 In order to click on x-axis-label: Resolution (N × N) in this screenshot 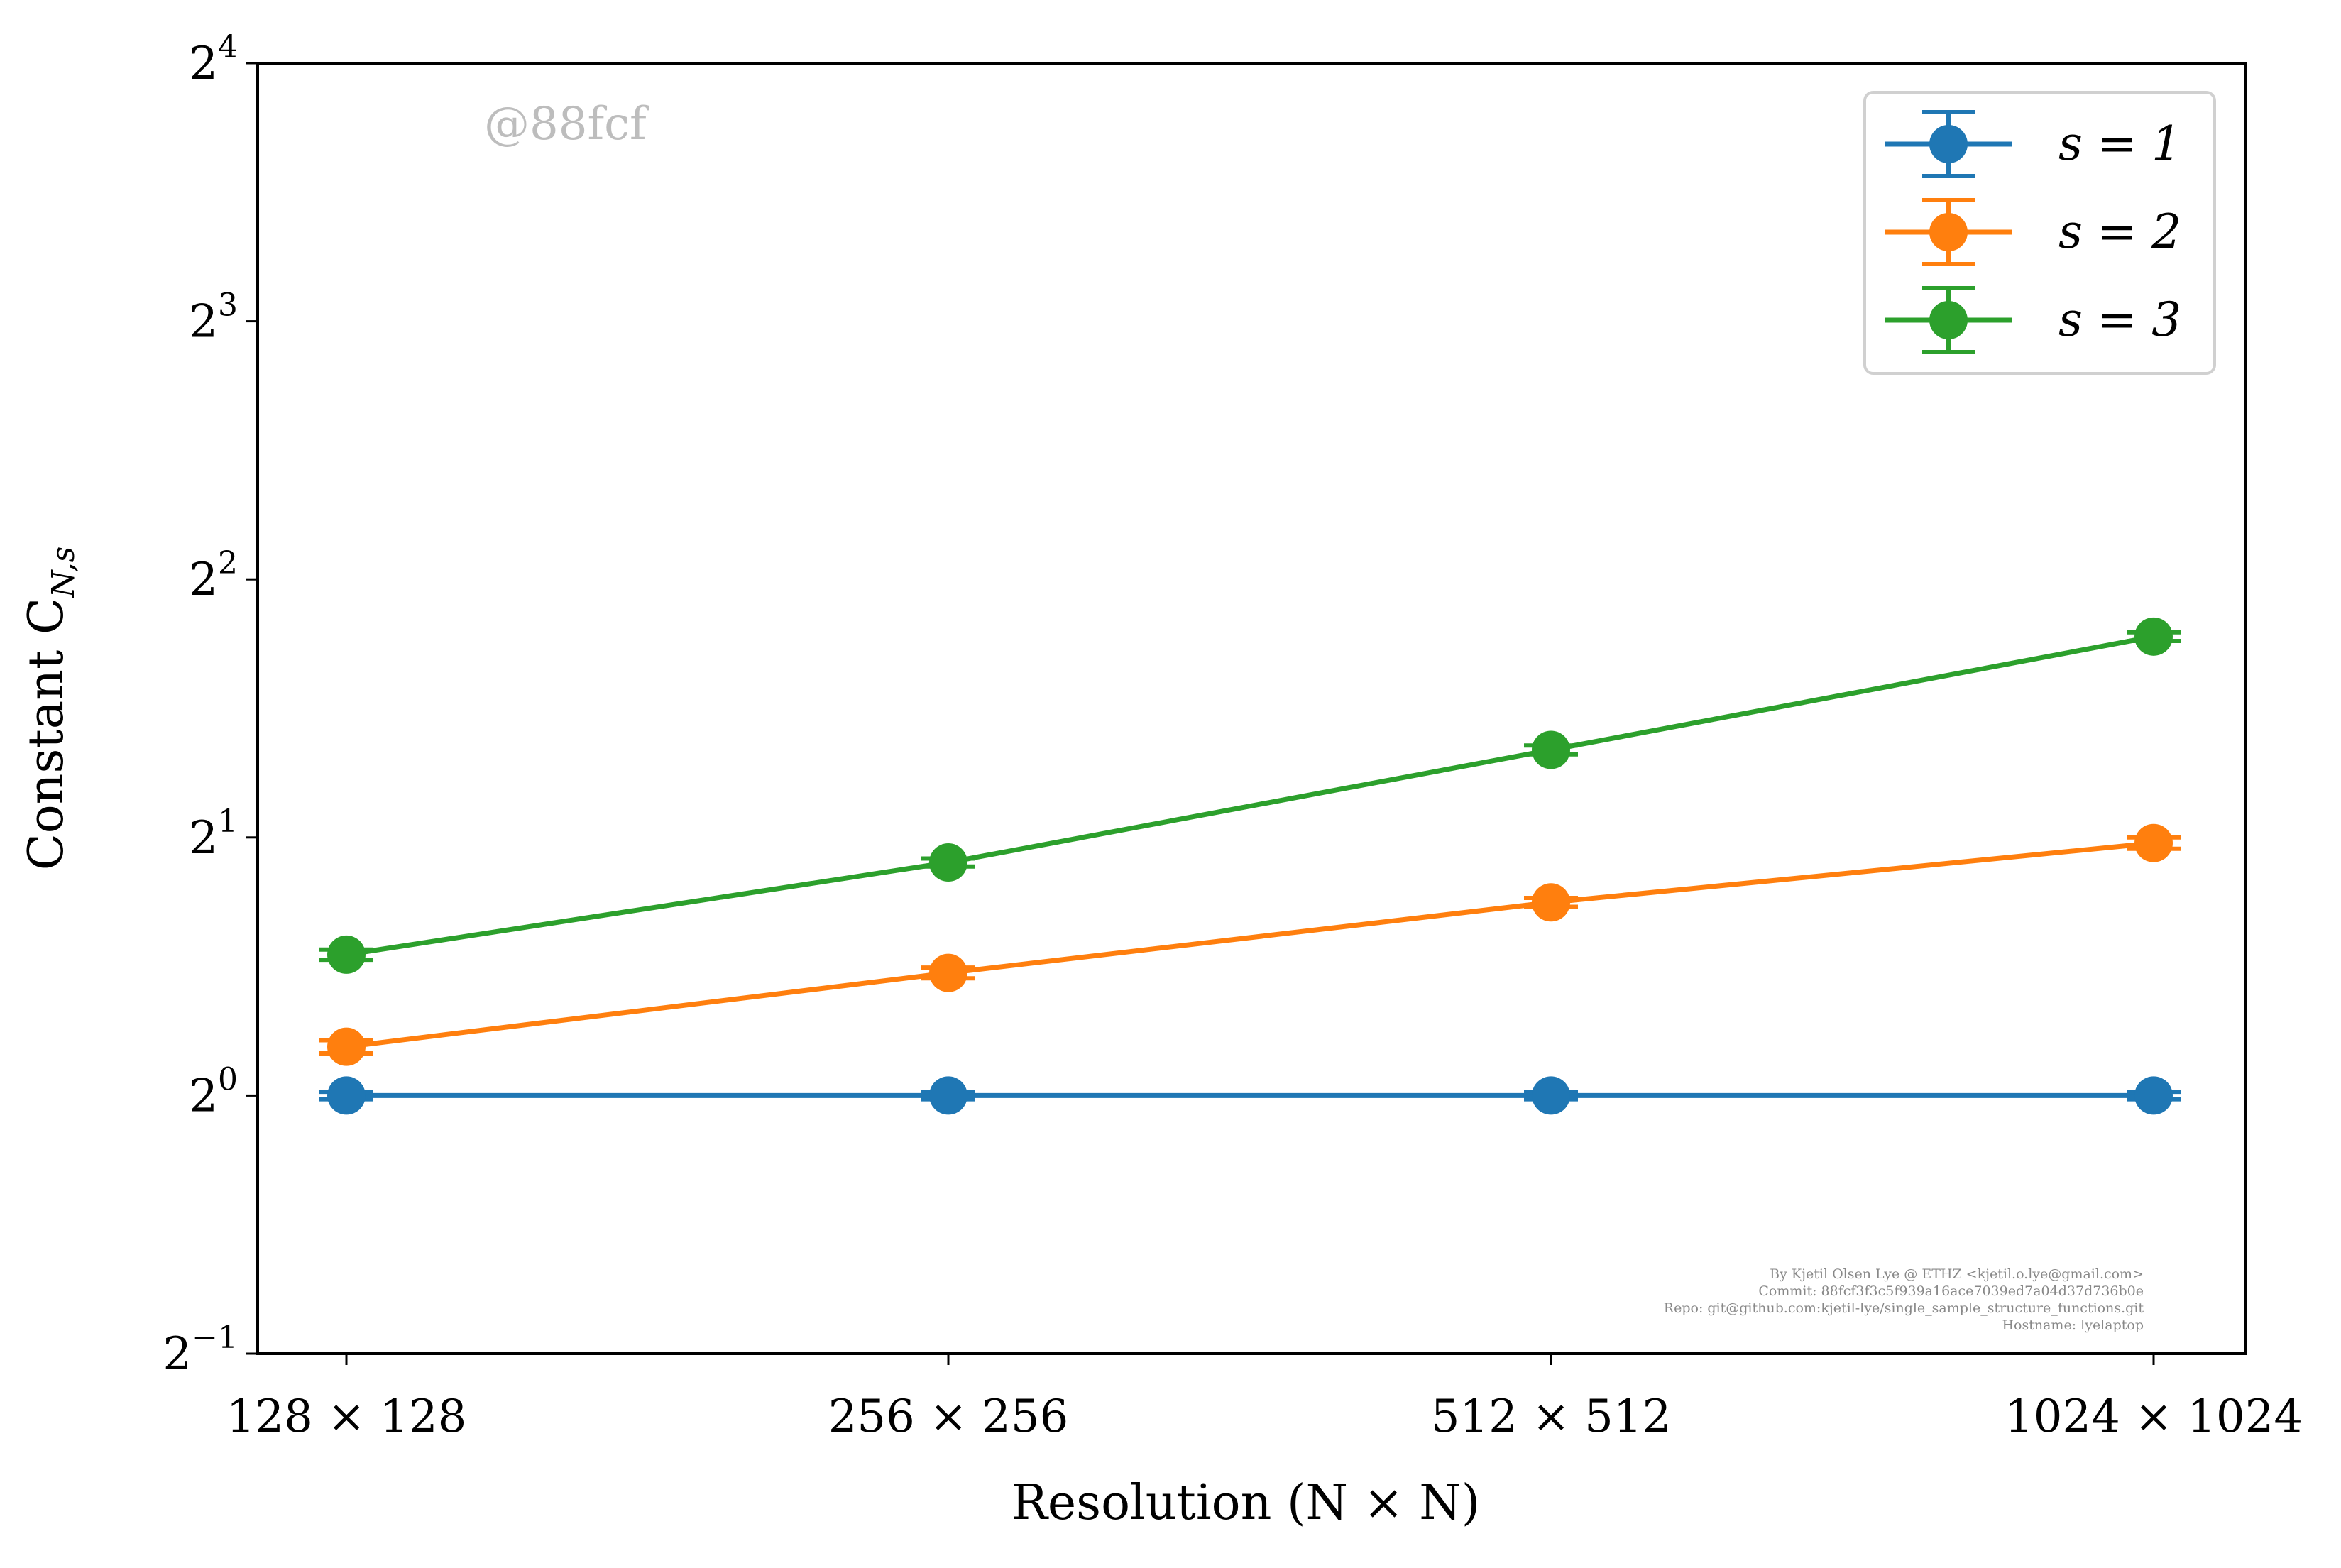, I will do `click(1246, 1503)`.